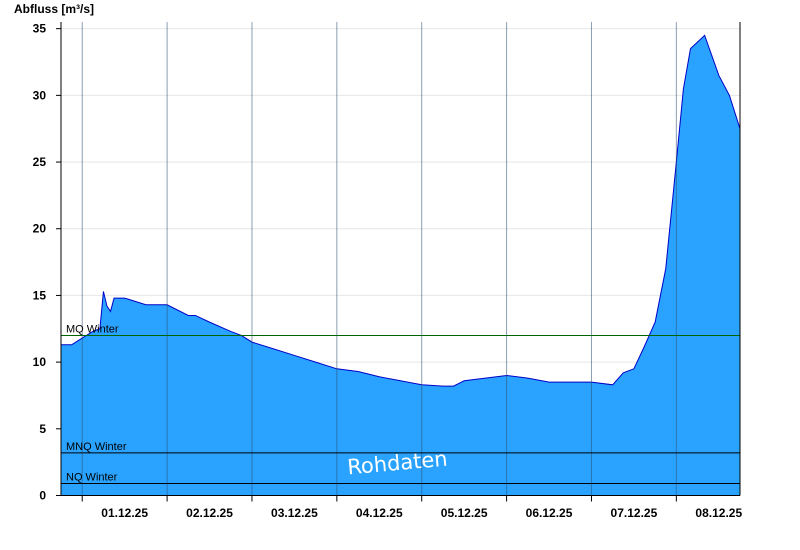 Image resolution: width=800 pixels, height=550 pixels. Describe the element at coordinates (40, 95) in the screenshot. I see `y-tick-label: 30` at that location.